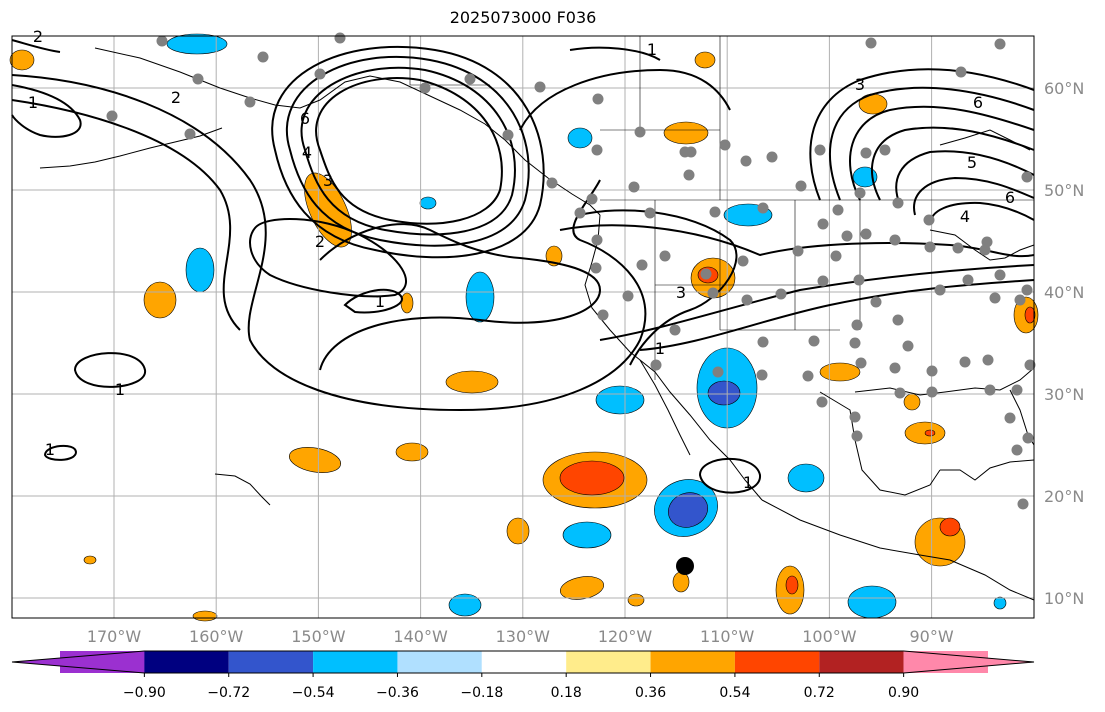  I want to click on lon-tick-label: 110°W, so click(727, 636).